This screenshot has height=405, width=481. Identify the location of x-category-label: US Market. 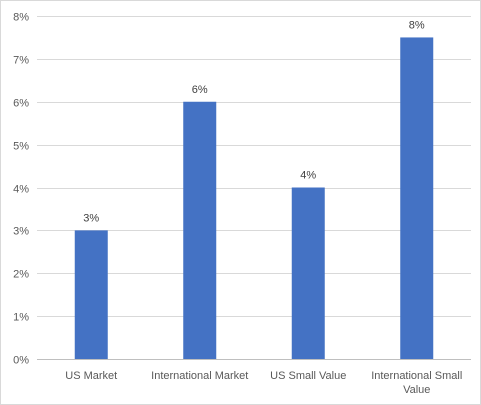
(91, 376).